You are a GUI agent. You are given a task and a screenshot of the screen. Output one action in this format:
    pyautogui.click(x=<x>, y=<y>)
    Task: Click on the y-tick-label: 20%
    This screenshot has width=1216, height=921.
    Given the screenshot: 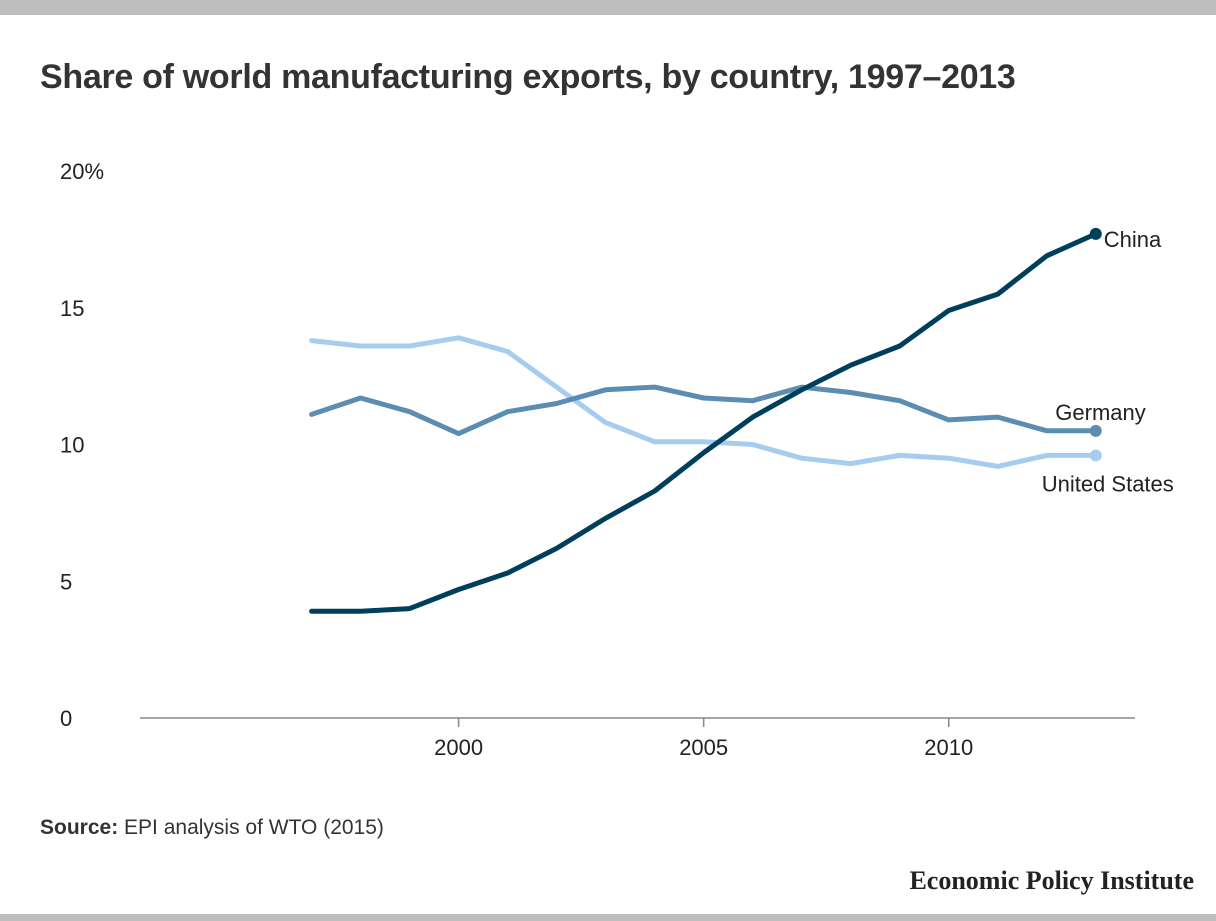 What is the action you would take?
    pyautogui.click(x=82, y=171)
    